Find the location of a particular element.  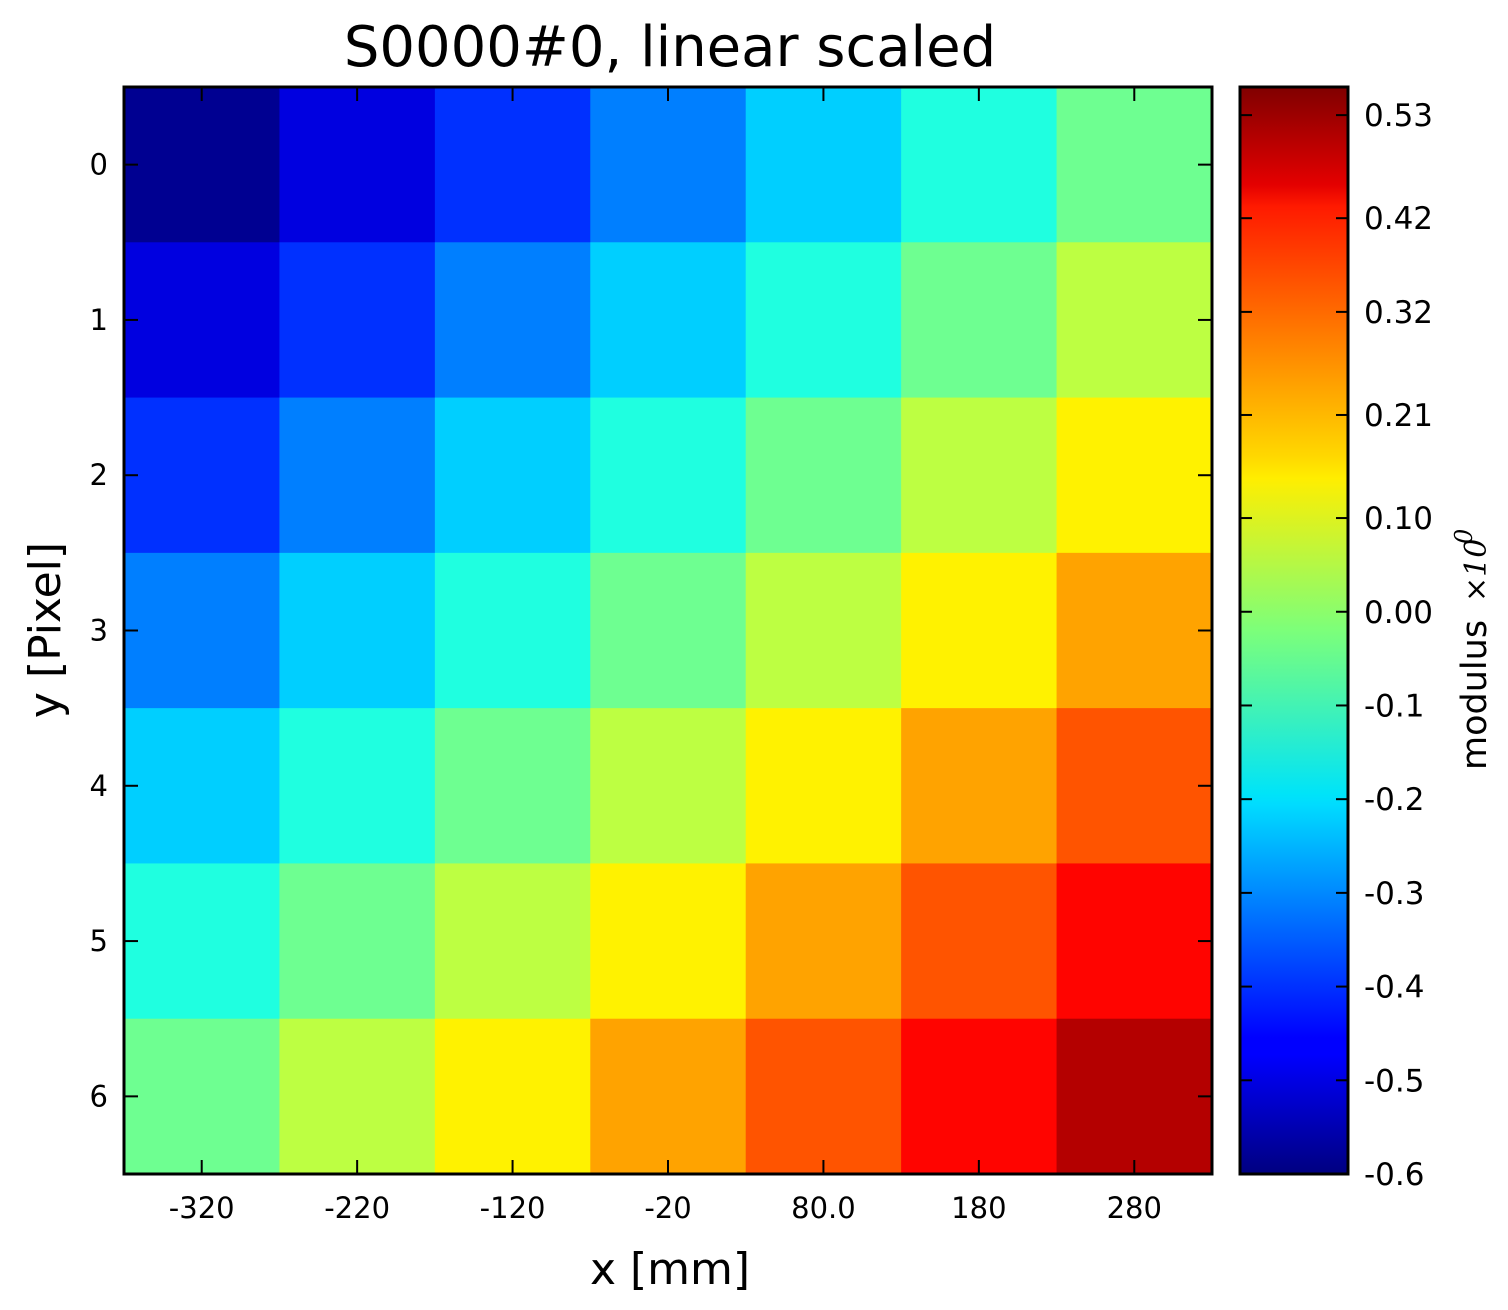

y-tick-label: 1 is located at coordinates (99, 320).